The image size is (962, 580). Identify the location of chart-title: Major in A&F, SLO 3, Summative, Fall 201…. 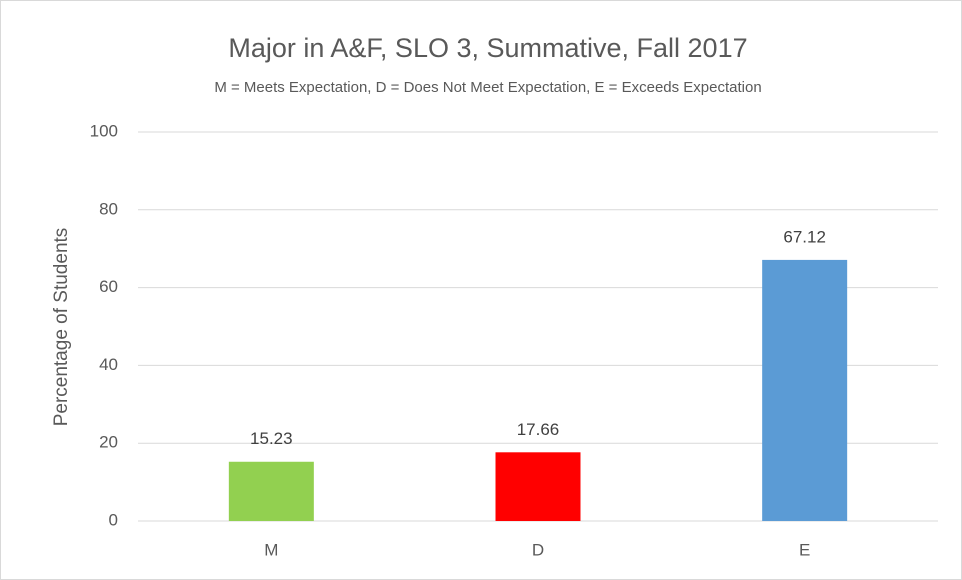
(487, 48).